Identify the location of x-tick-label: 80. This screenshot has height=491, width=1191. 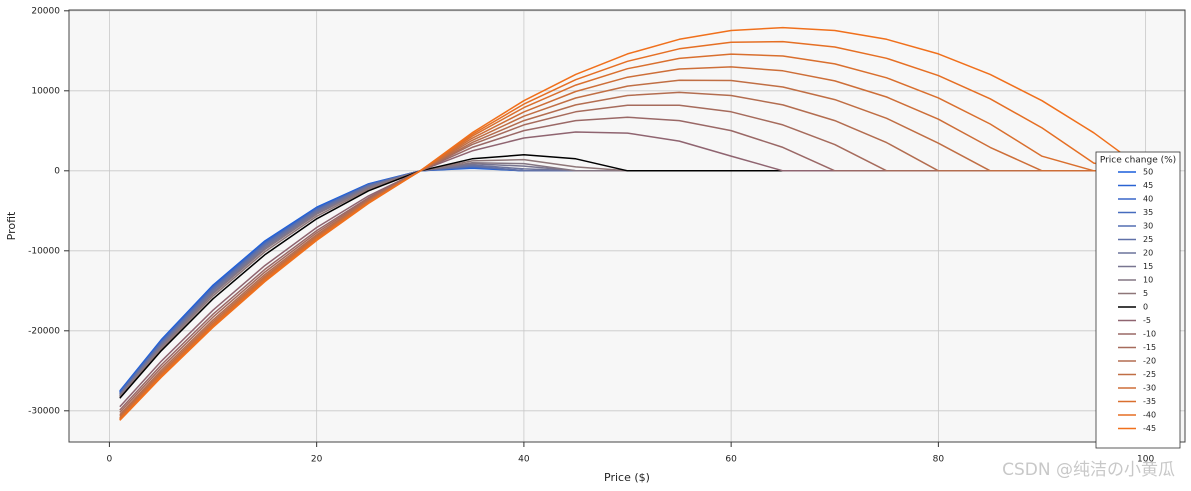
(939, 460).